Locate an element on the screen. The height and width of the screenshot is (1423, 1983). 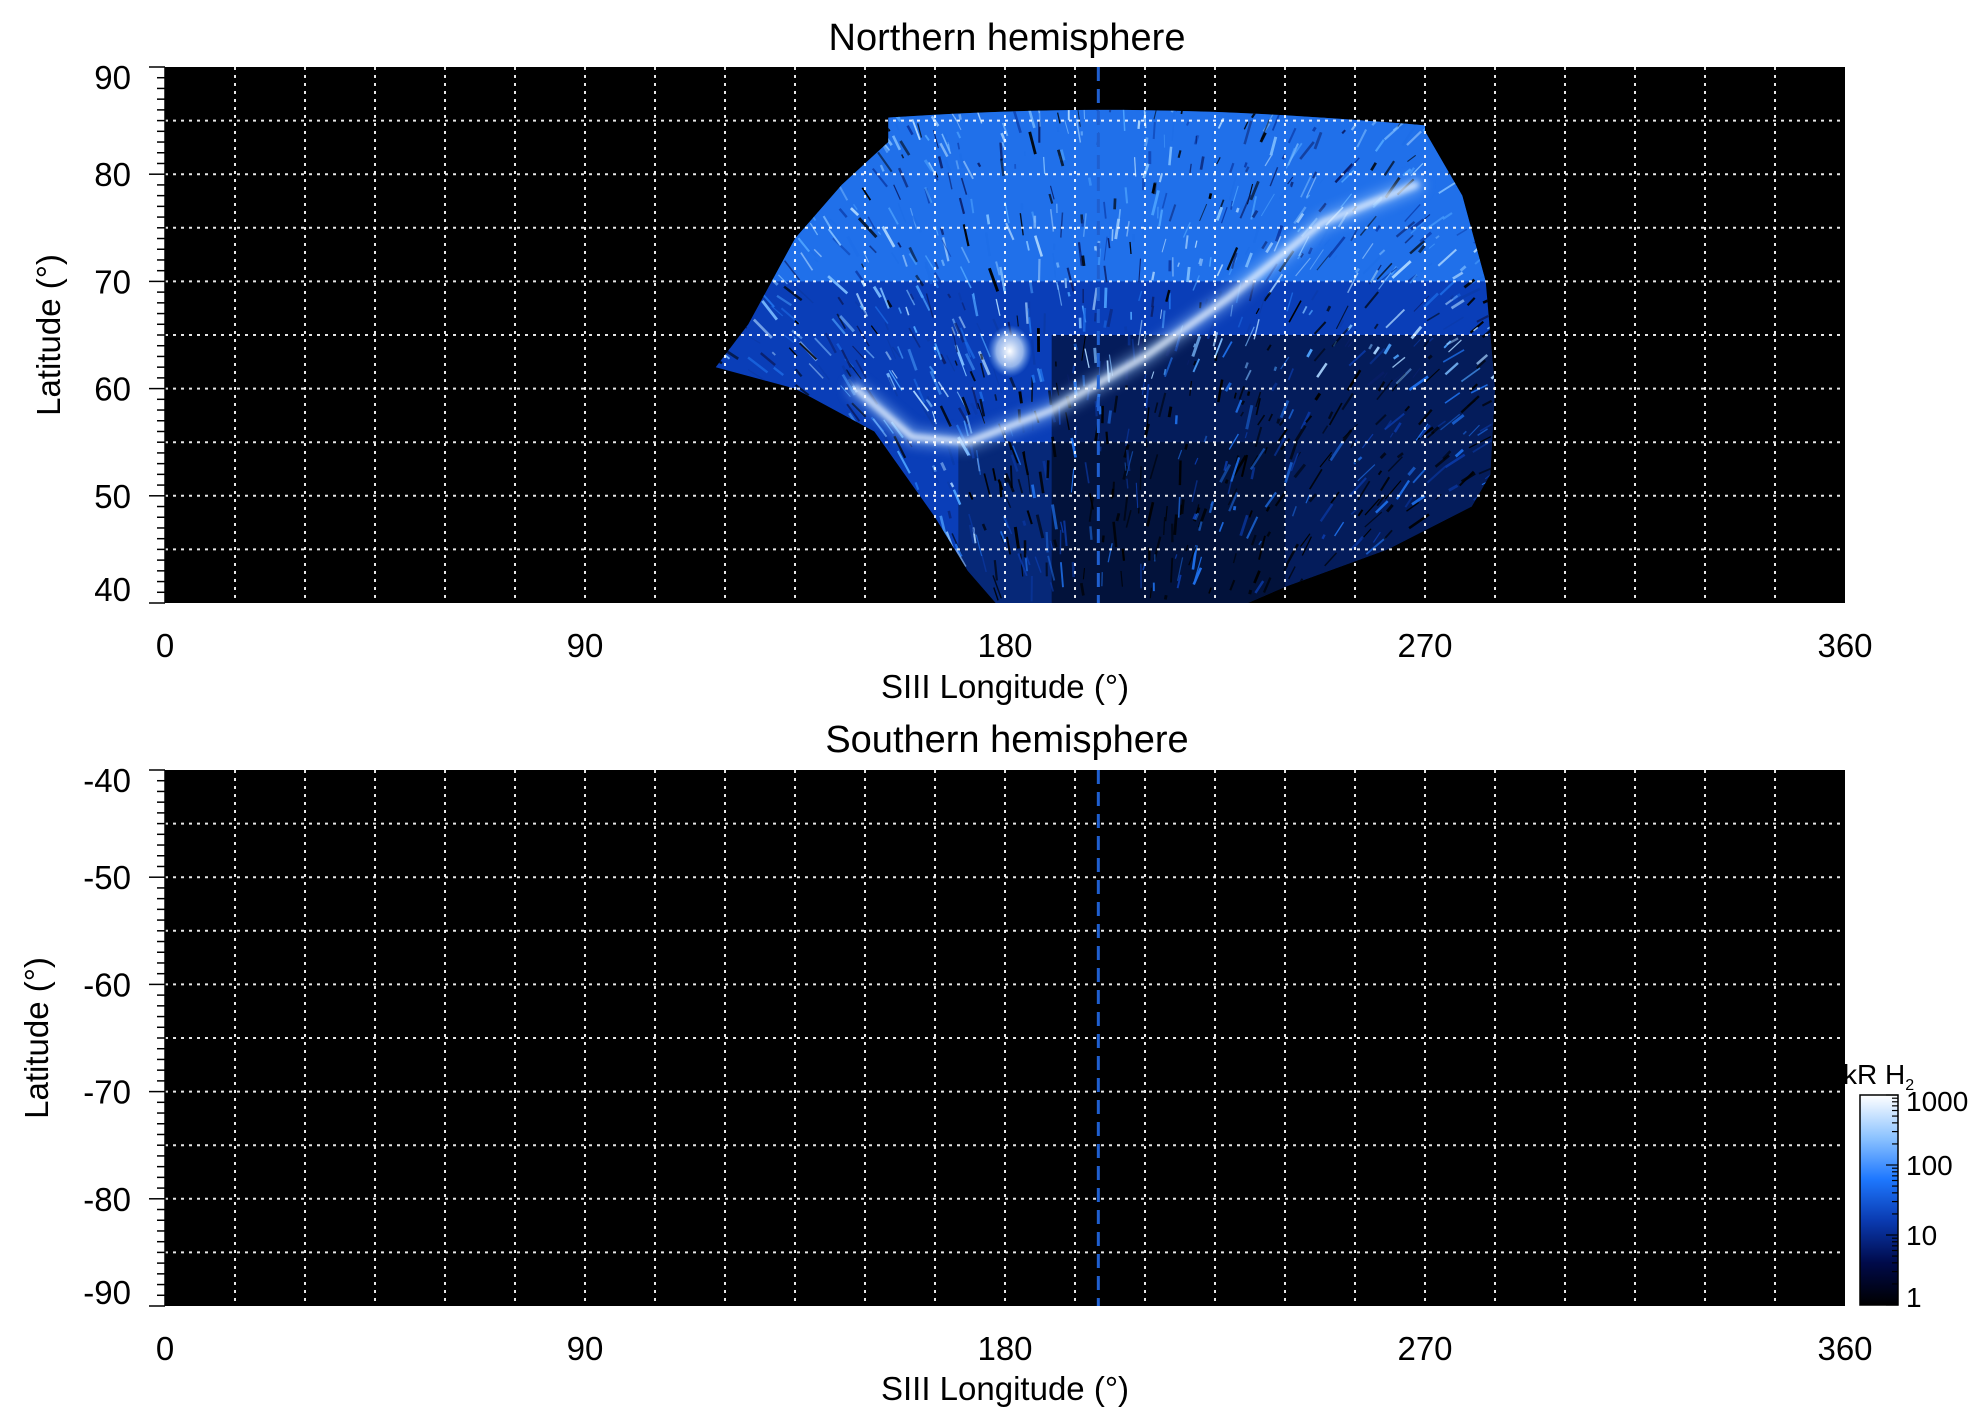
north-y-tick-labels: 40 50 60 70 80 90 is located at coordinates (112, 333).